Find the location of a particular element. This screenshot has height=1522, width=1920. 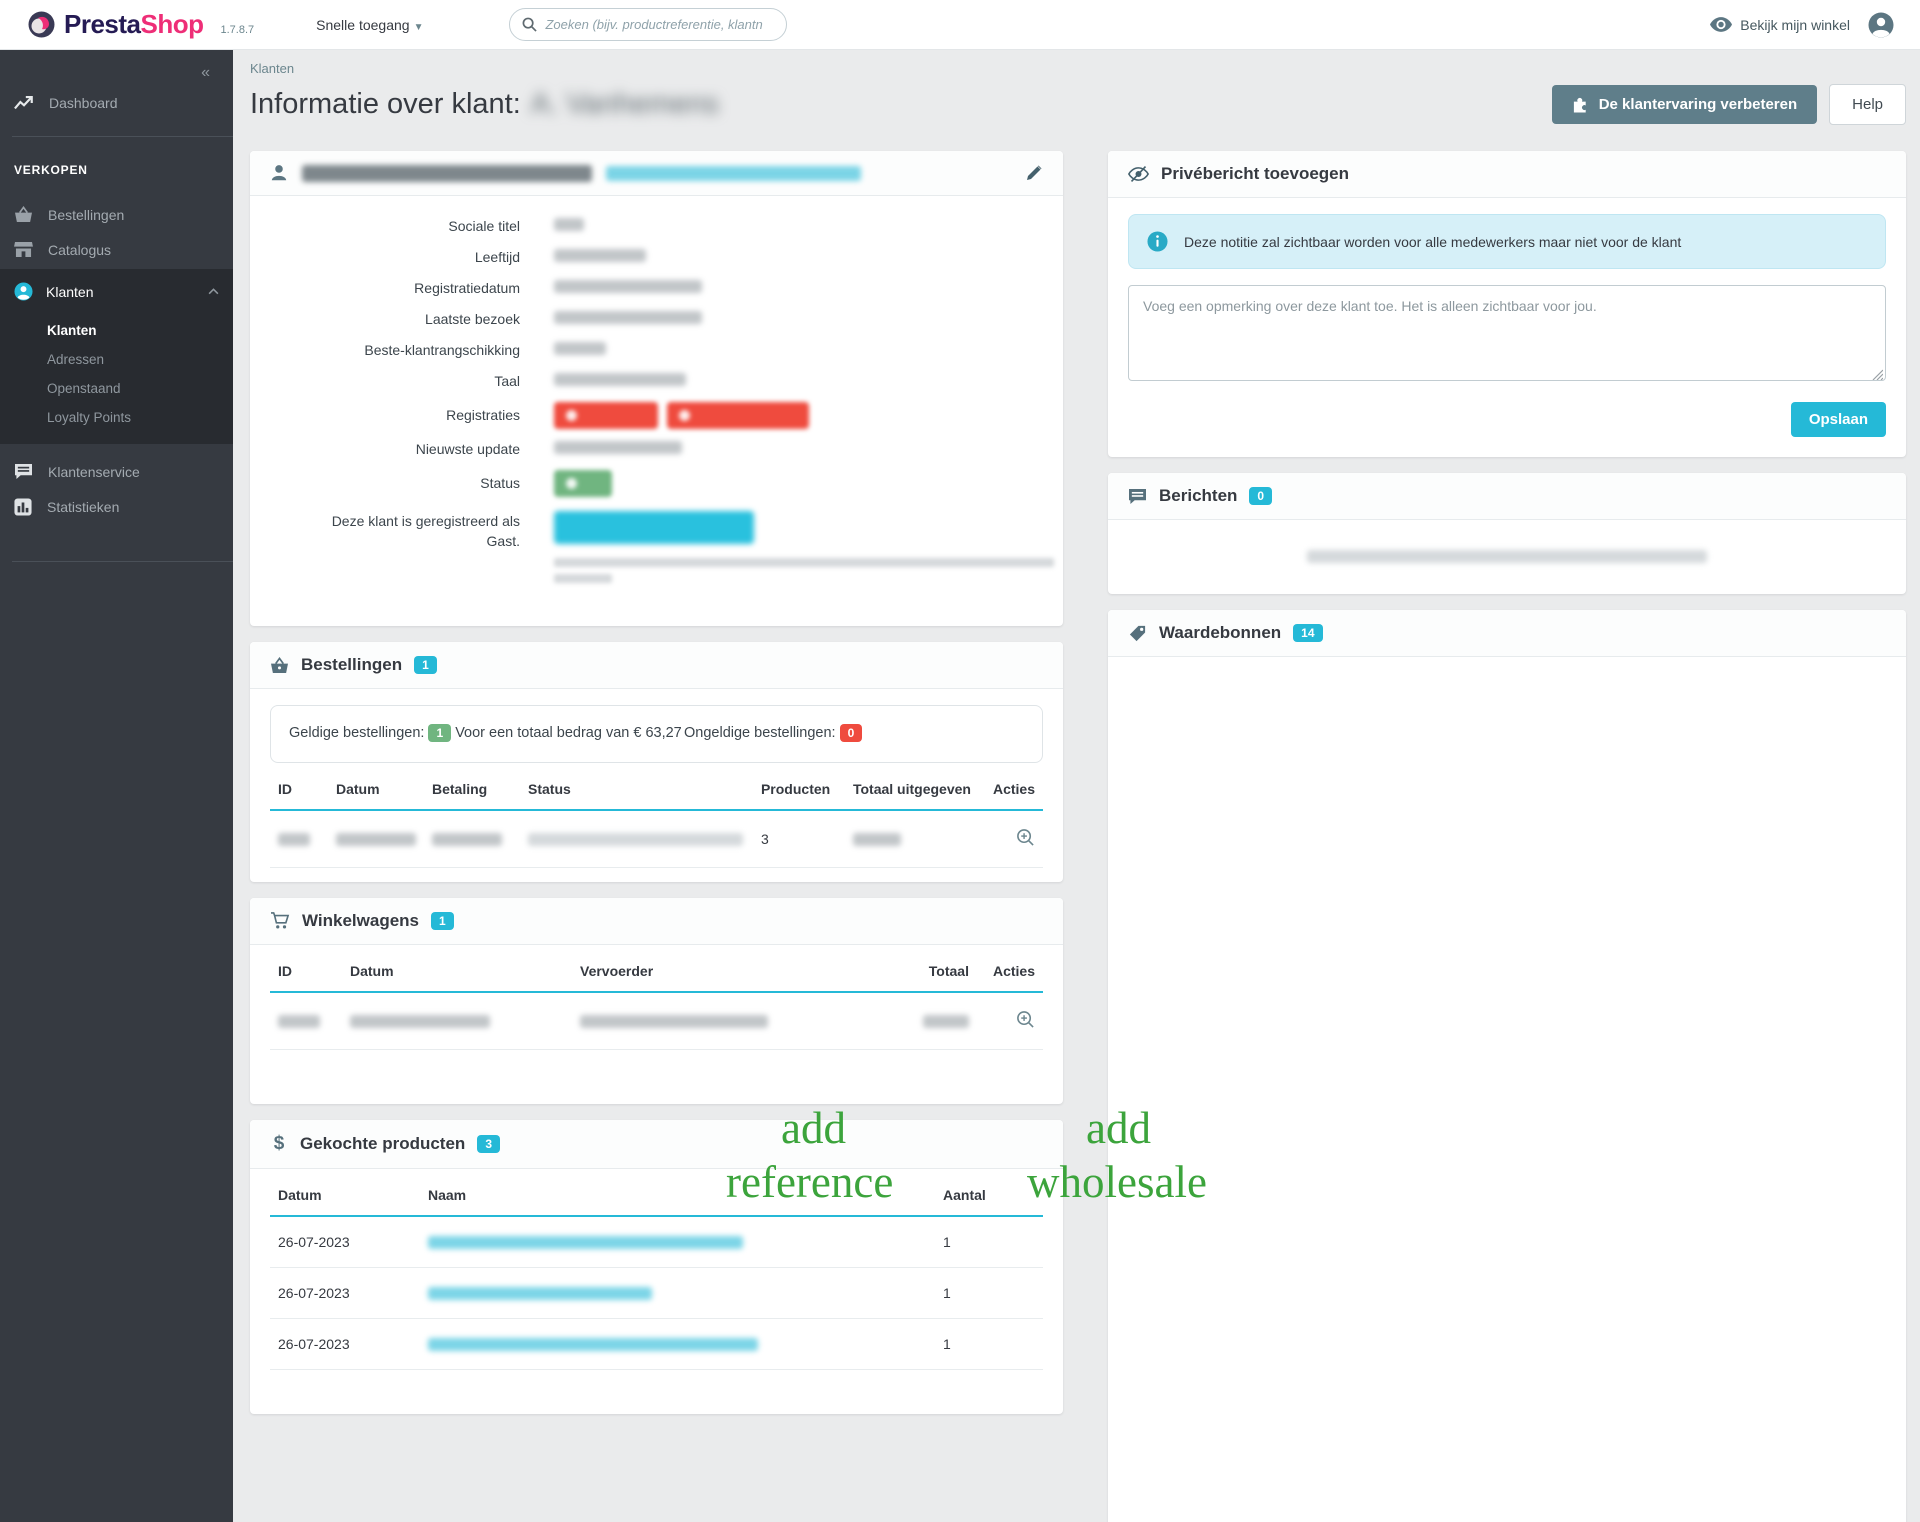

purchased-title: Gekochte producten is located at coordinates (383, 1143).